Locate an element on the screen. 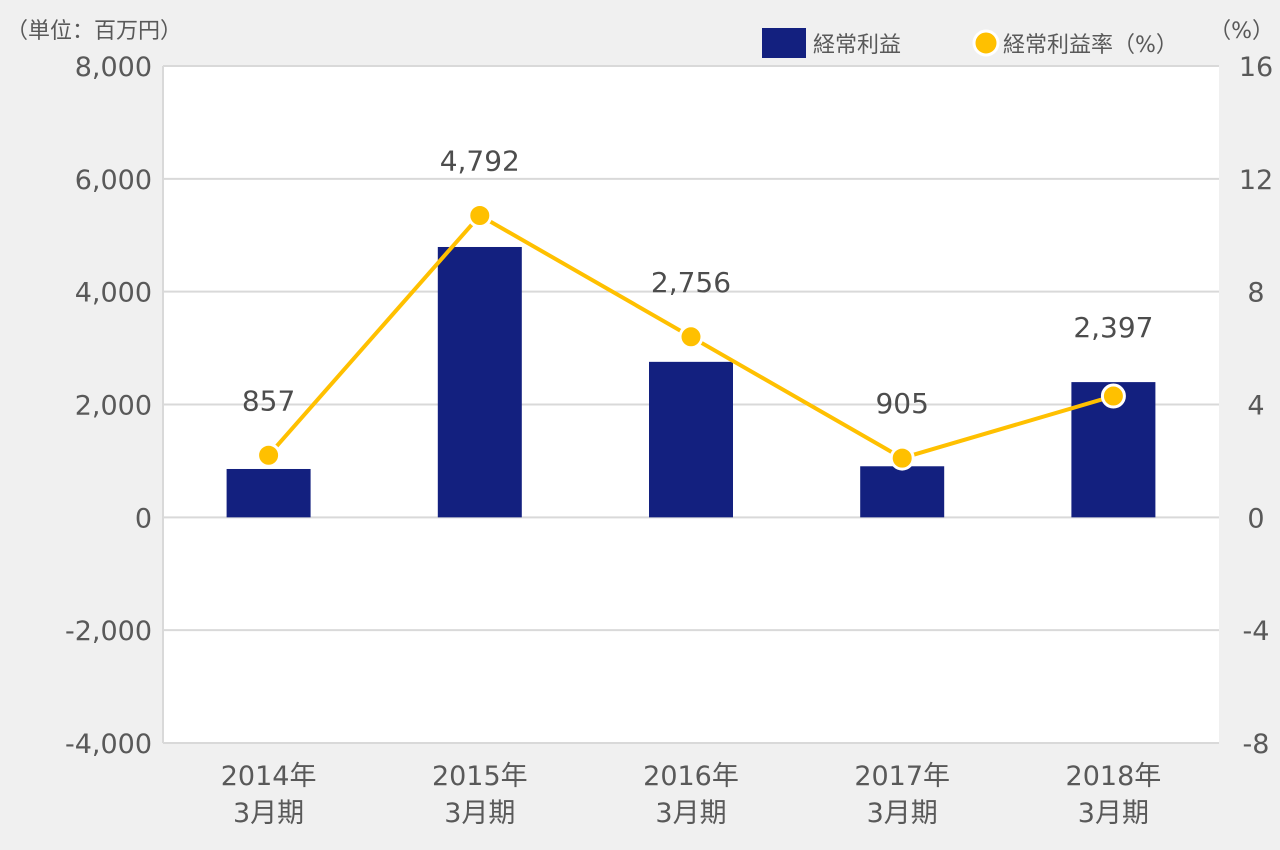 The height and width of the screenshot is (850, 1280). right-tick-label: -8 is located at coordinates (1256, 744).